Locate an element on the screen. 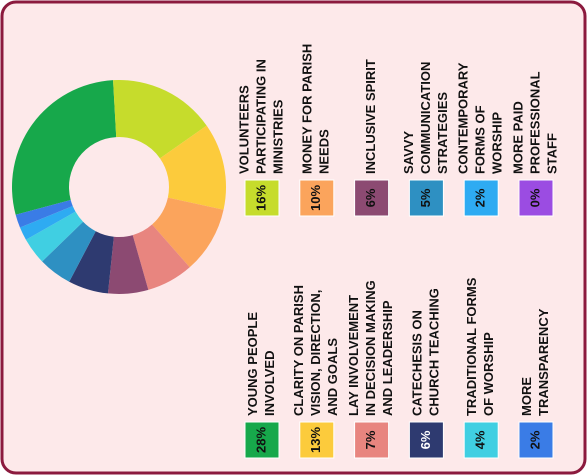  legend-label: VISION, DIRECTION, is located at coordinates (315, 353).